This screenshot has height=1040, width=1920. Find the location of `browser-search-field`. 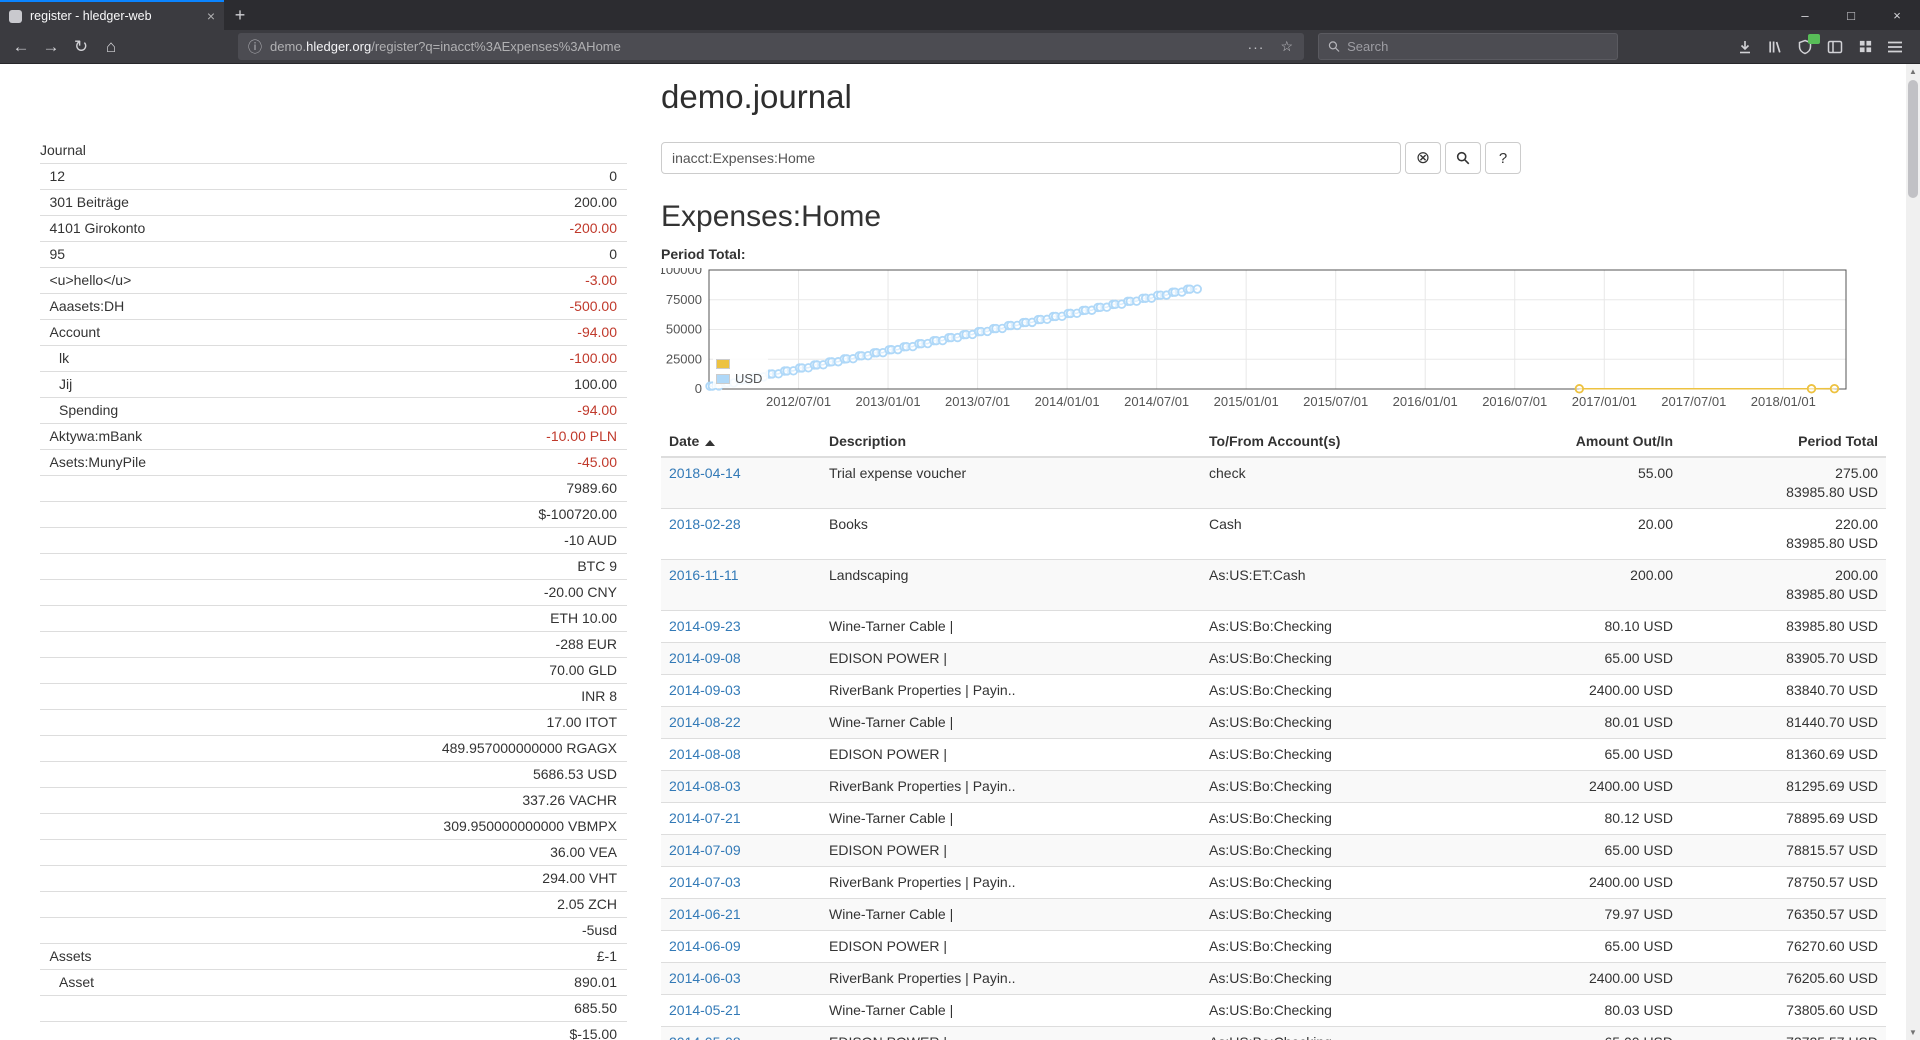

browser-search-field is located at coordinates (1468, 46).